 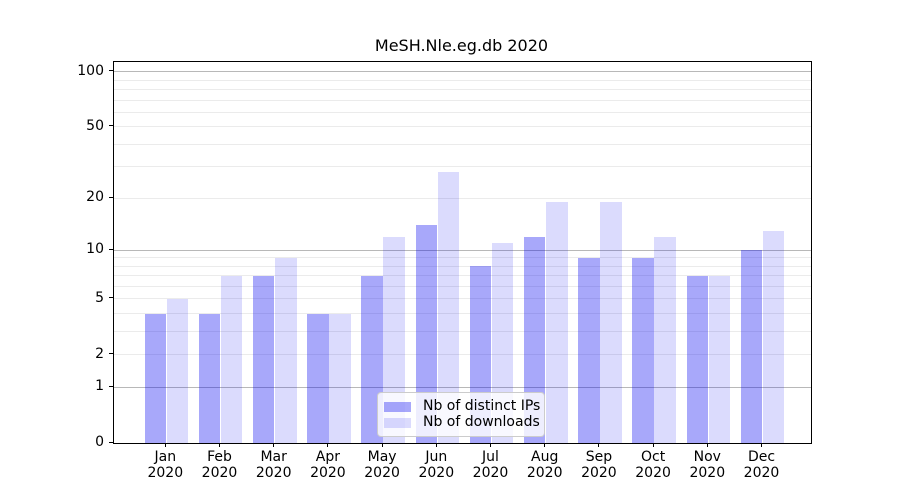 I want to click on bar-downloads-nov, so click(x=719, y=359).